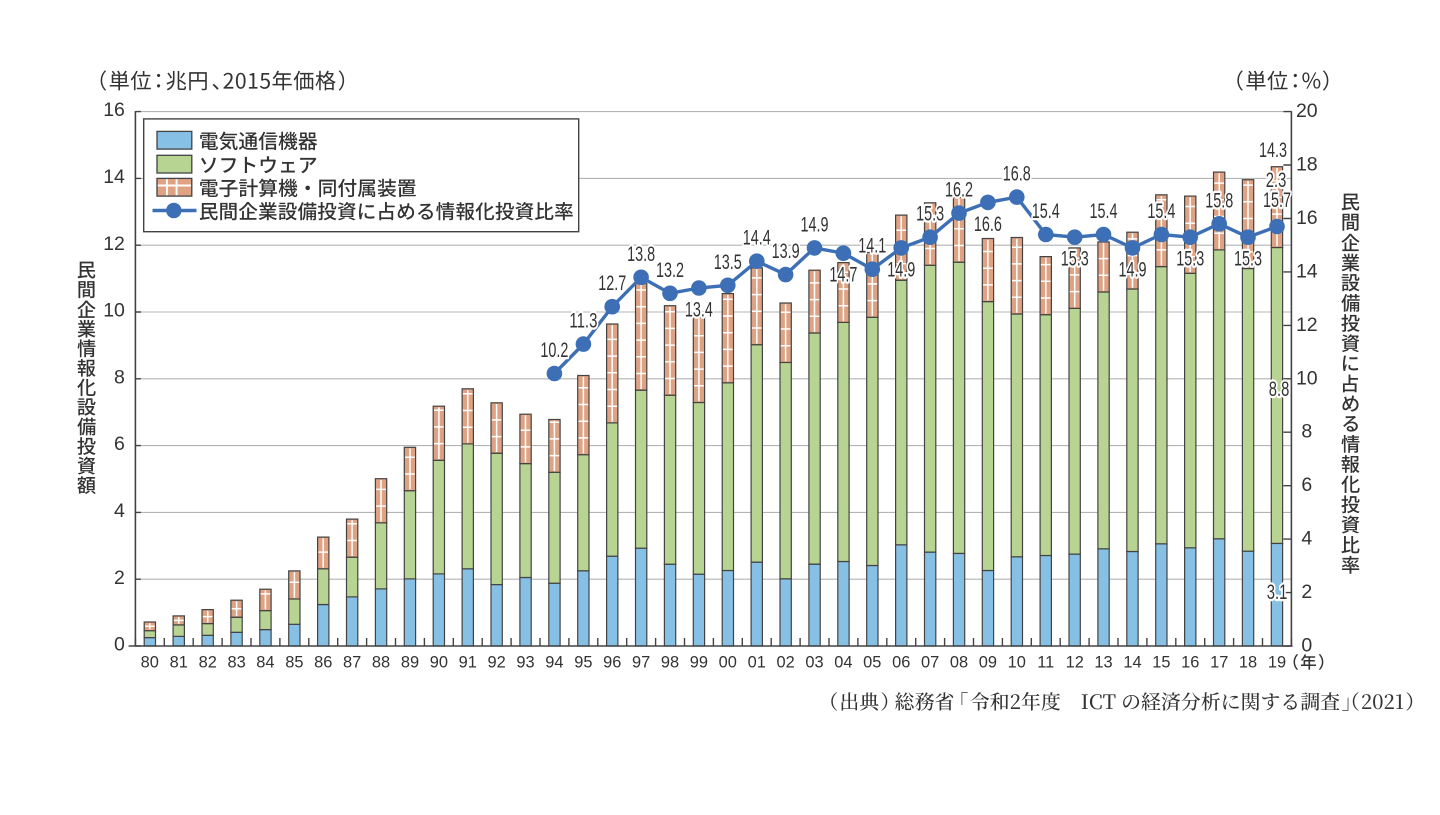 The height and width of the screenshot is (815, 1440). I want to click on svg-text: 11, so click(1045, 662).